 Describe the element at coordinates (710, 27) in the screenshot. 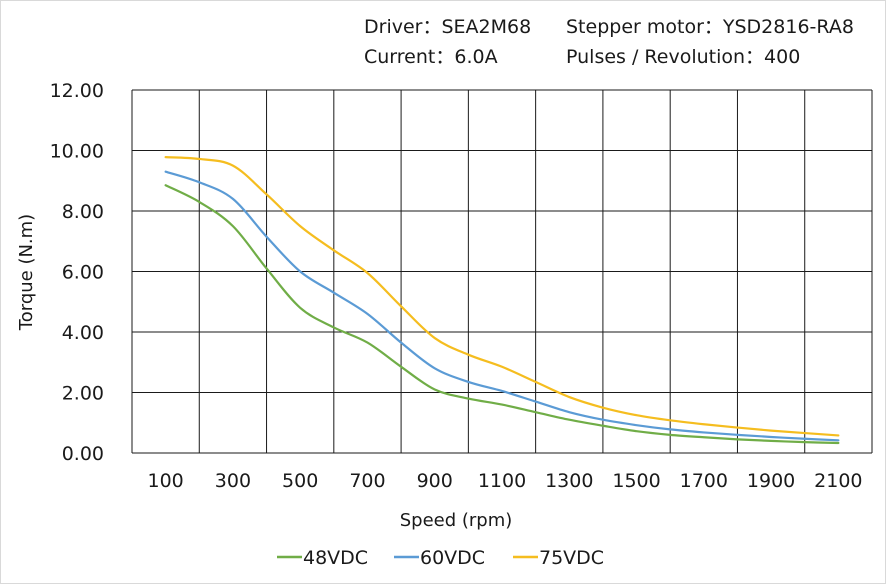

I see `motor-info: Stepper motor：YSD2816-RA8` at that location.